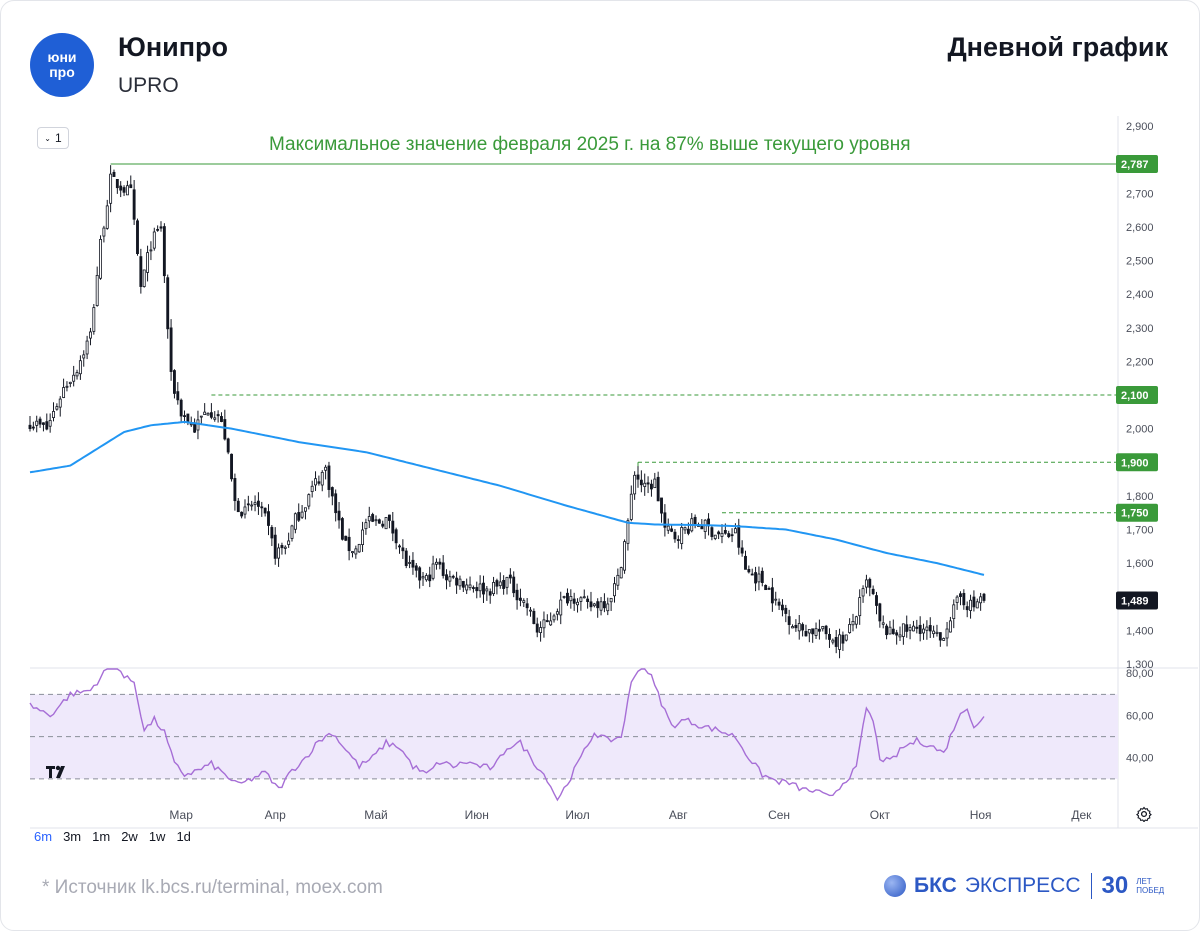 Image resolution: width=1200 pixels, height=931 pixels. Describe the element at coordinates (58, 772) in the screenshot. I see `tradingview-logo-icon` at that location.